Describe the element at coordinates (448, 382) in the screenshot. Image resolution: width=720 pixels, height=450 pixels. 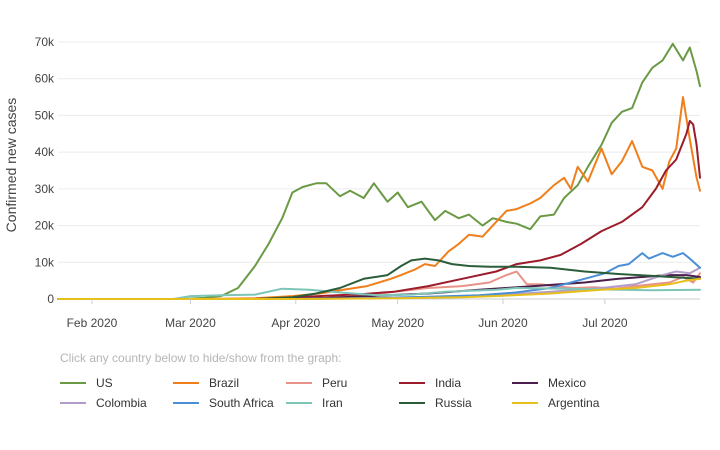
I see `legend-label: India` at that location.